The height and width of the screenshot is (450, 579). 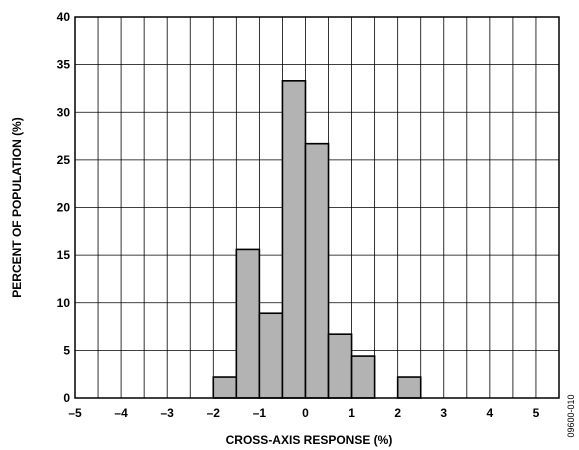 What do you see at coordinates (64, 112) in the screenshot?
I see `y-tick-label: 30` at bounding box center [64, 112].